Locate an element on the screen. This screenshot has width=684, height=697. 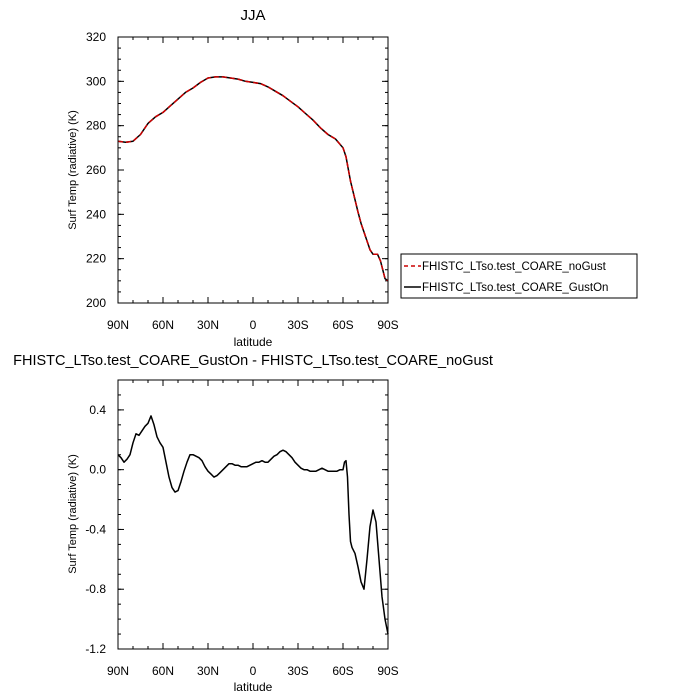
bottom-x-tick-label: 0 is located at coordinates (253, 671).